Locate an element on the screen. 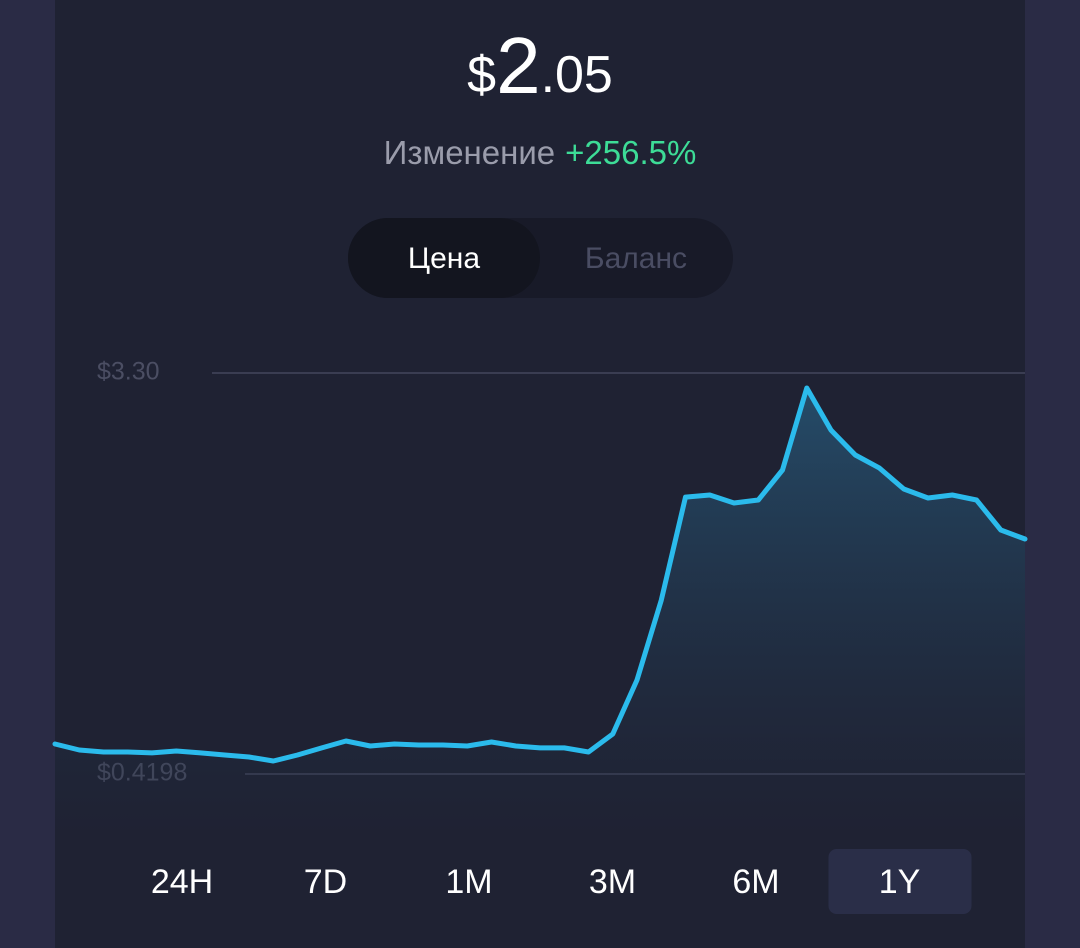 This screenshot has height=948, width=1080. tab-selected-bg is located at coordinates (444, 258).